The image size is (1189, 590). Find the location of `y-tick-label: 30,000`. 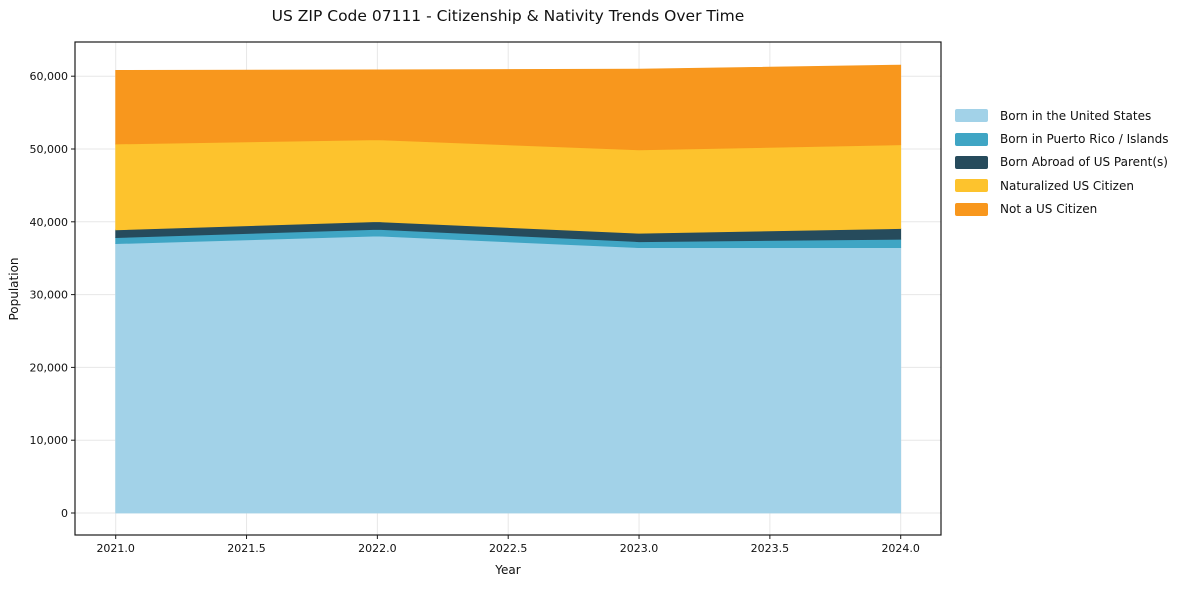

y-tick-label: 30,000 is located at coordinates (49, 295).